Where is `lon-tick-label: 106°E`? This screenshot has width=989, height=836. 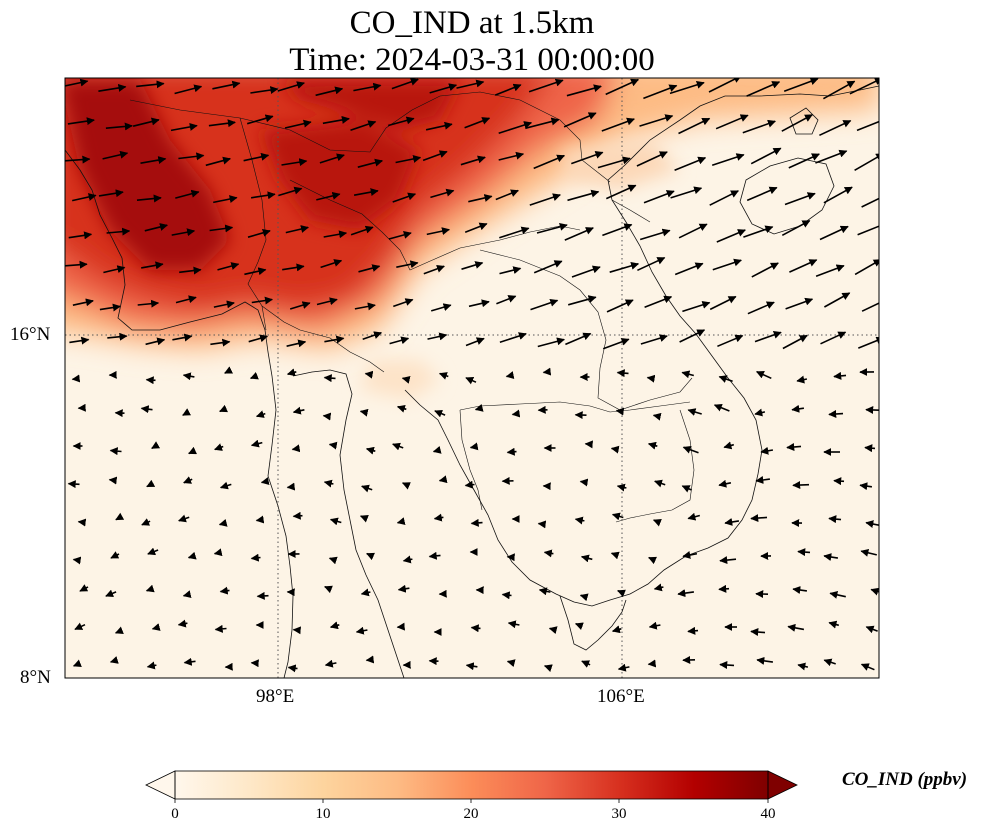
lon-tick-label: 106°E is located at coordinates (621, 696).